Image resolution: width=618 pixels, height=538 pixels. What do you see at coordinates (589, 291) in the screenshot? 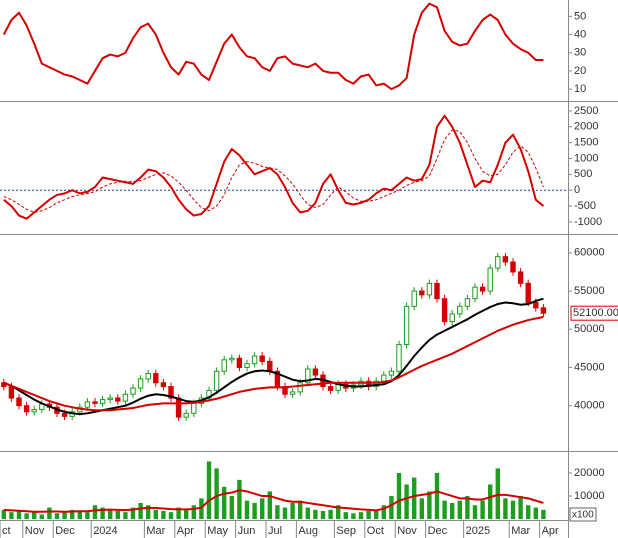
I see `y-tick-label: 55000` at bounding box center [589, 291].